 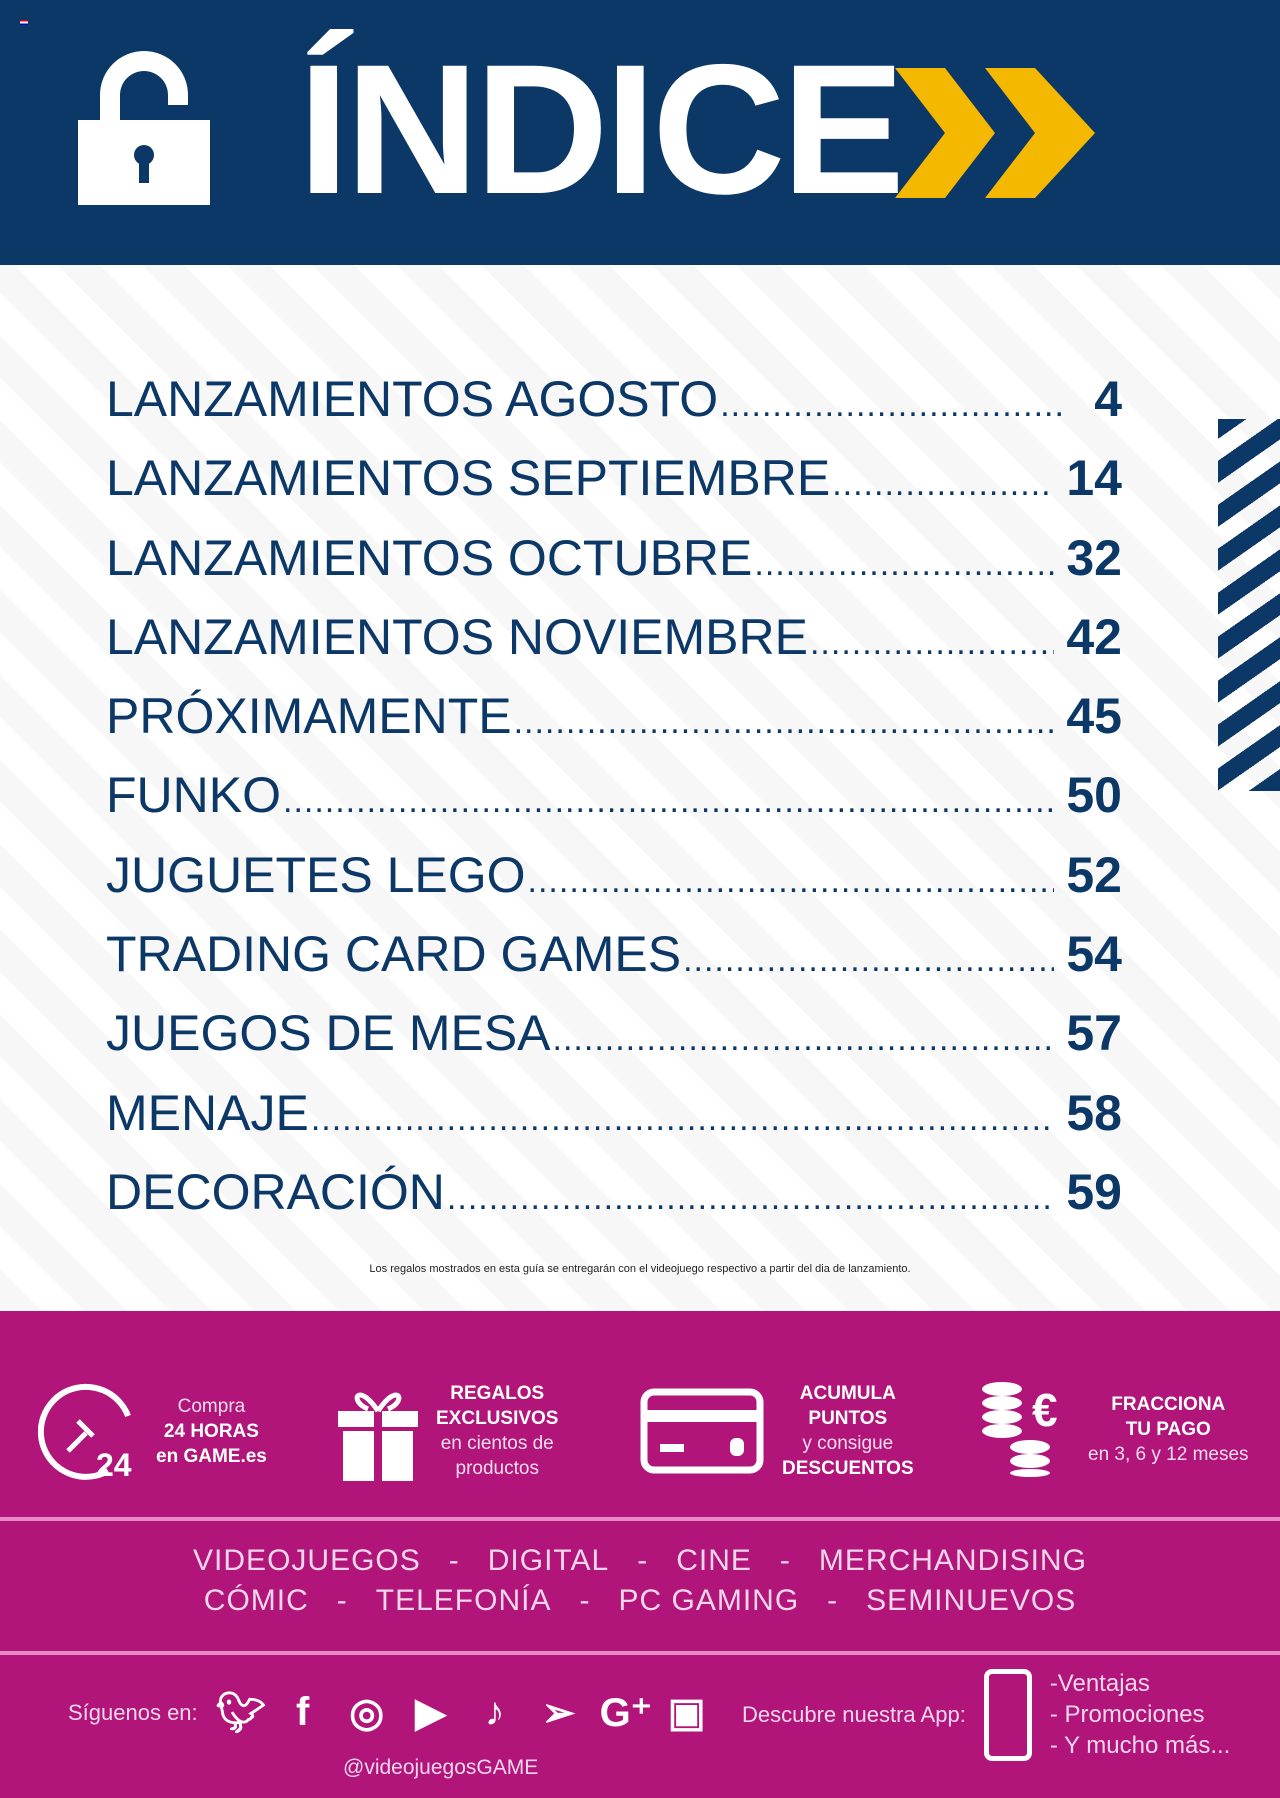 What do you see at coordinates (309, 716) in the screenshot?
I see `toc-label: PRÓXIMAMENTE` at bounding box center [309, 716].